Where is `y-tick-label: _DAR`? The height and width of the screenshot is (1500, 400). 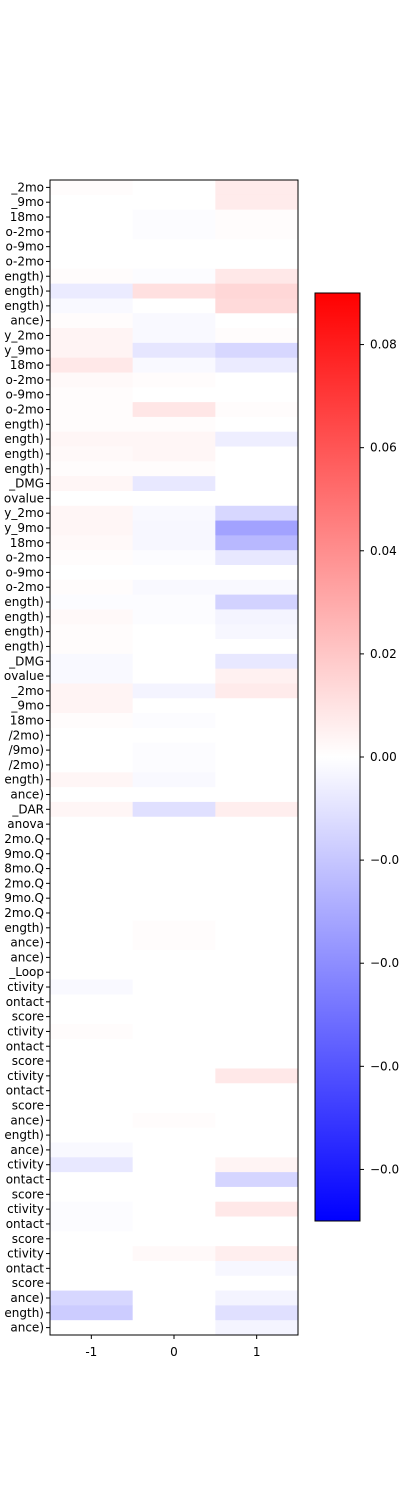 y-tick-label: _DAR is located at coordinates (27, 809).